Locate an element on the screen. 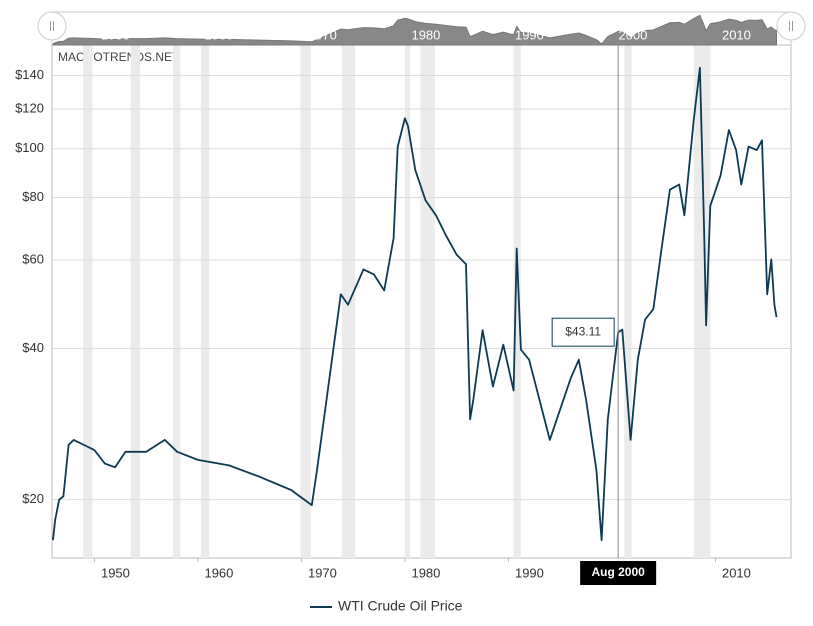 This screenshot has width=813, height=626. x-tick-label: 1980 is located at coordinates (425, 572).